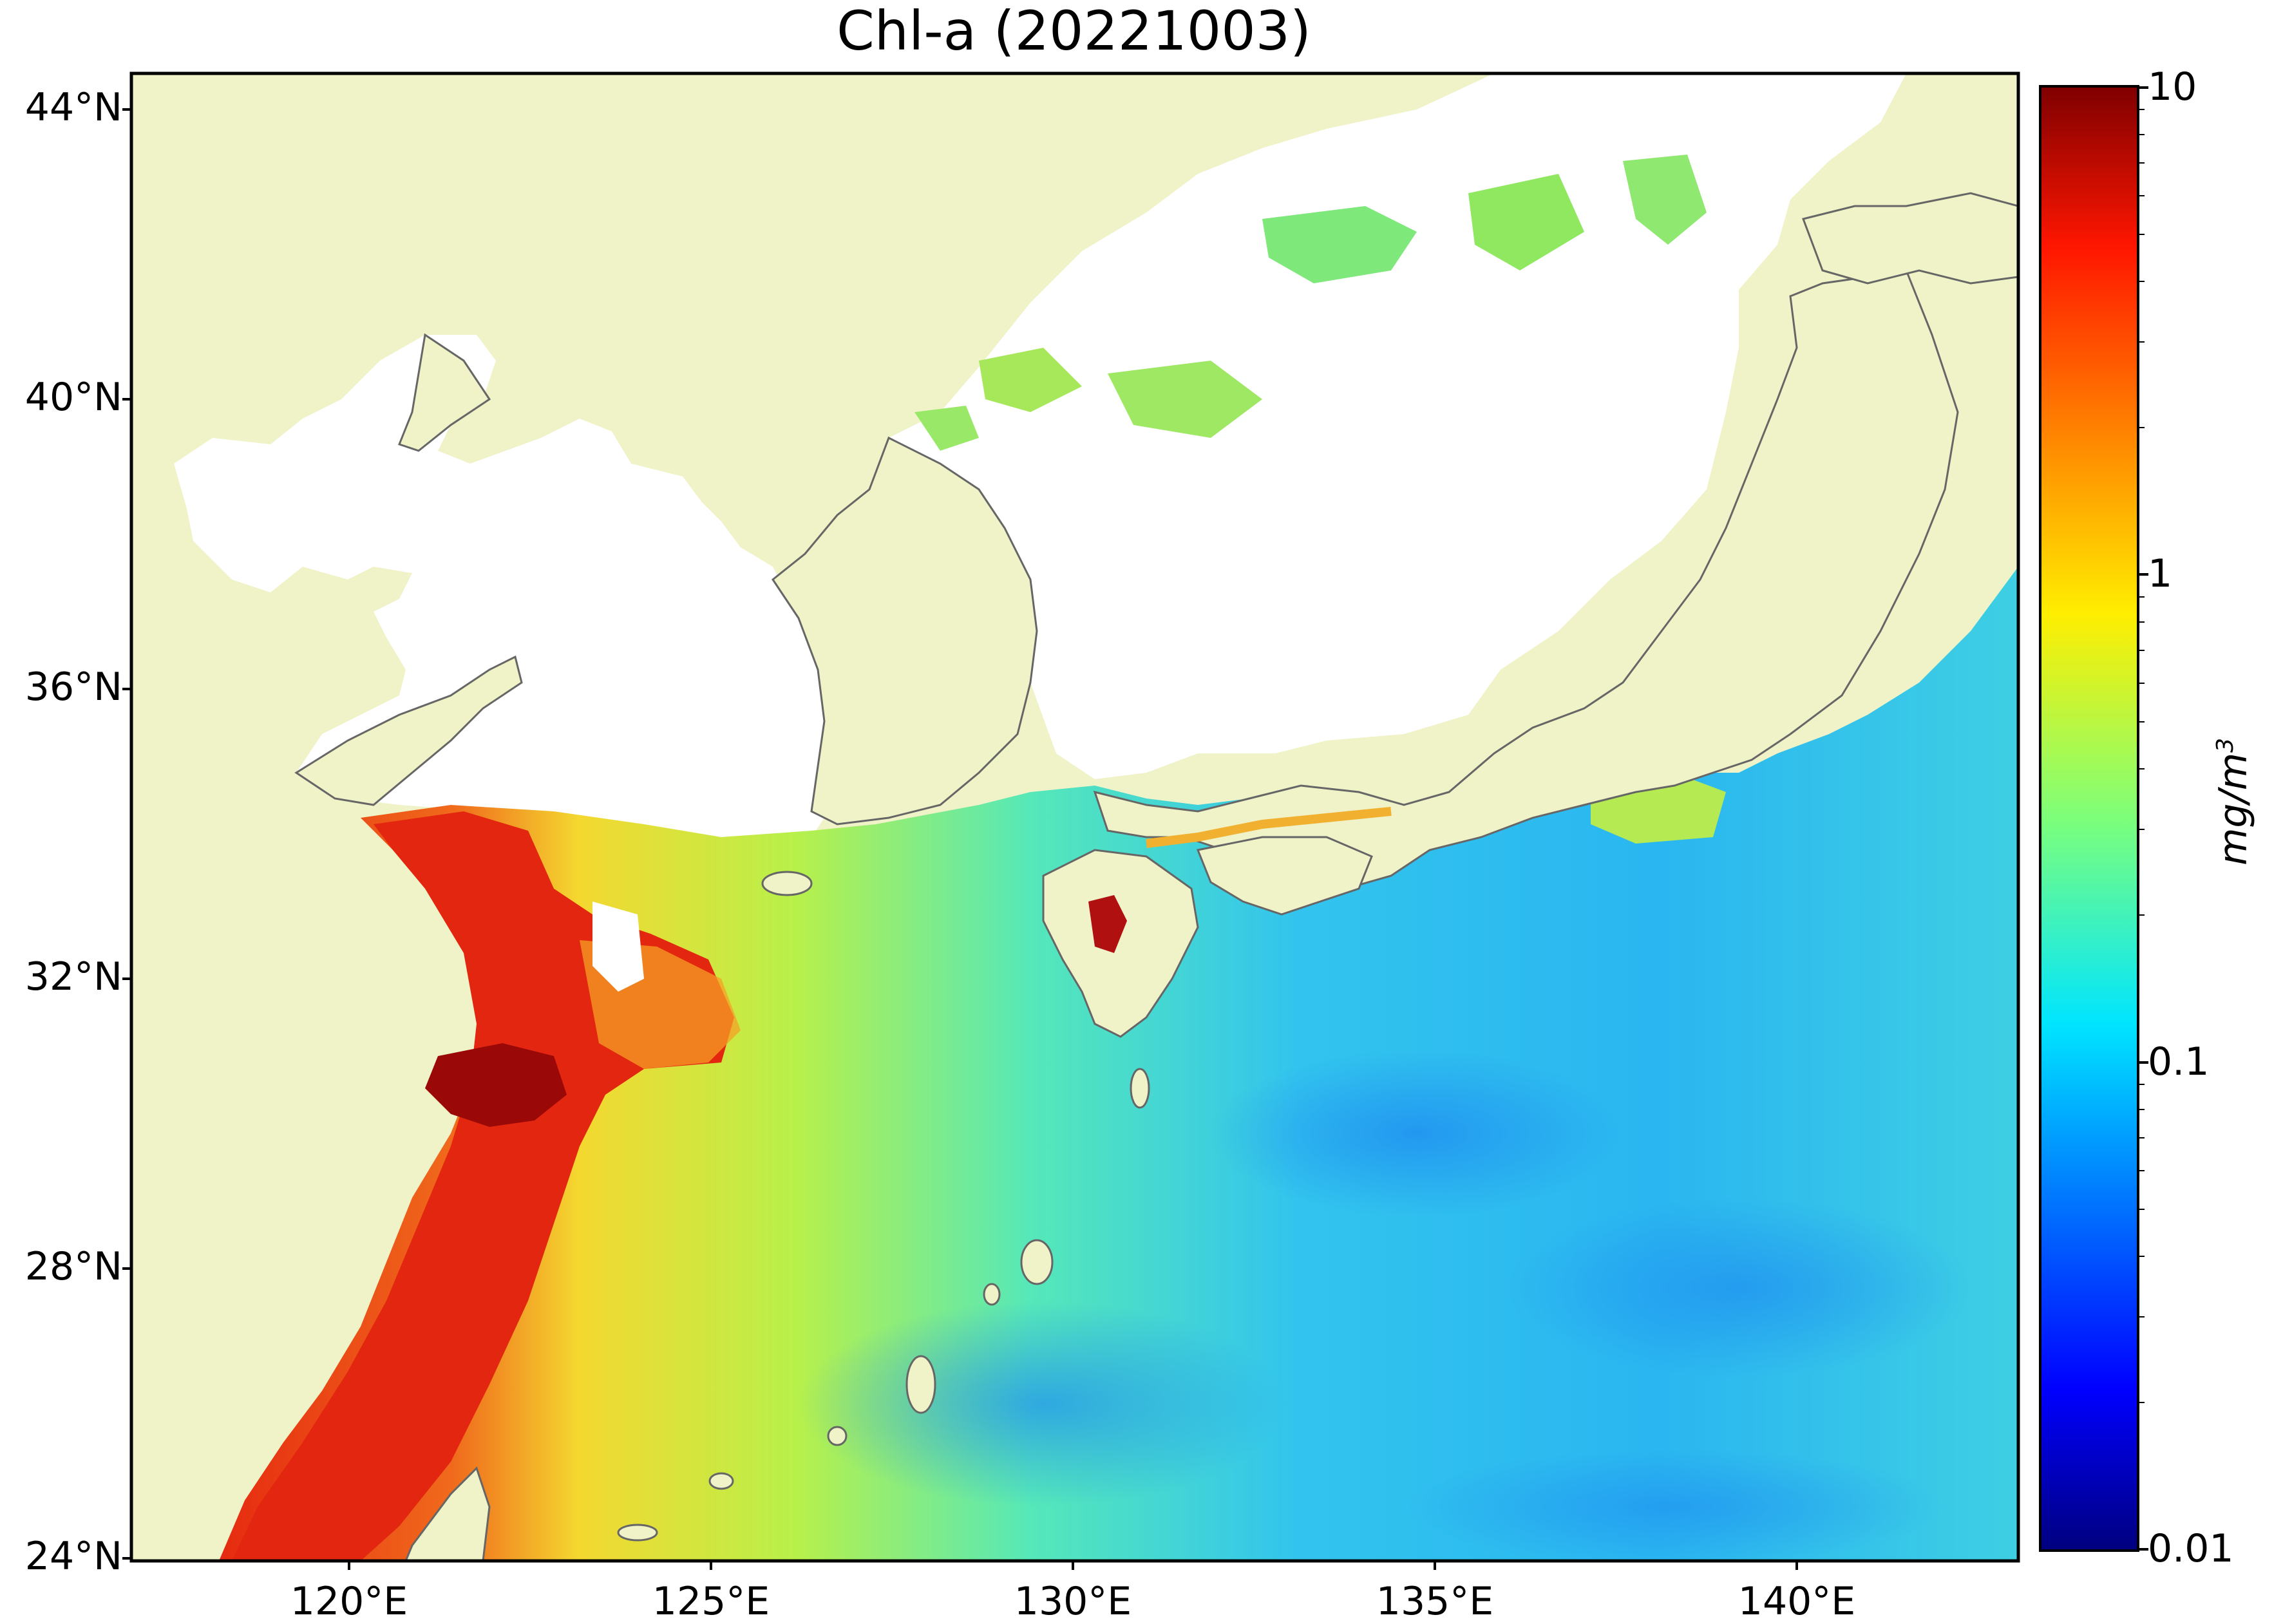 Image resolution: width=2283 pixels, height=1624 pixels. Describe the element at coordinates (73, 687) in the screenshot. I see `lat-label-36: 36°N` at that location.